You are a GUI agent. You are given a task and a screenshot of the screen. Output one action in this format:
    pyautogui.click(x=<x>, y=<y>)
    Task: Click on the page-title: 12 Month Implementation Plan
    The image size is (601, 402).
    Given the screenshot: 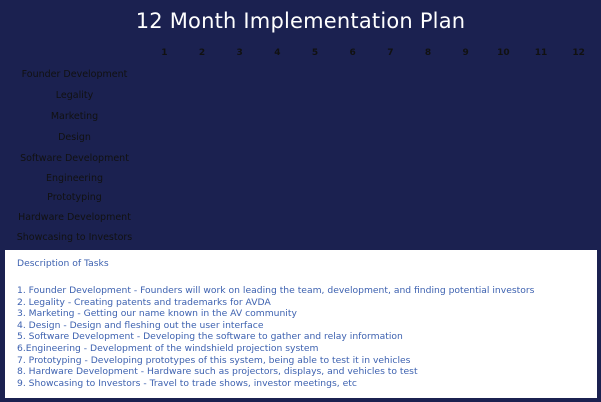 What is the action you would take?
    pyautogui.click(x=300, y=21)
    